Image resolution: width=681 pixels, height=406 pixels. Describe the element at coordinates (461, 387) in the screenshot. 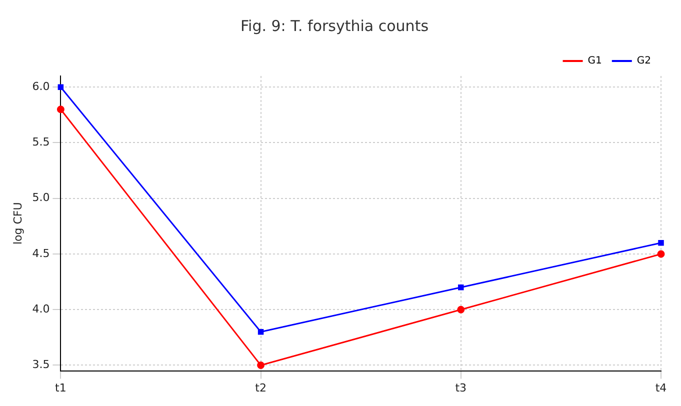

I see `x-tick-label: t3` at that location.